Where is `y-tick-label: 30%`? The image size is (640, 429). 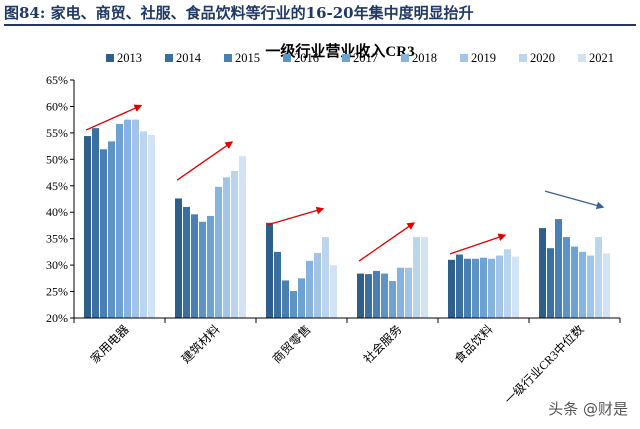 y-tick-label: 30% is located at coordinates (57, 265).